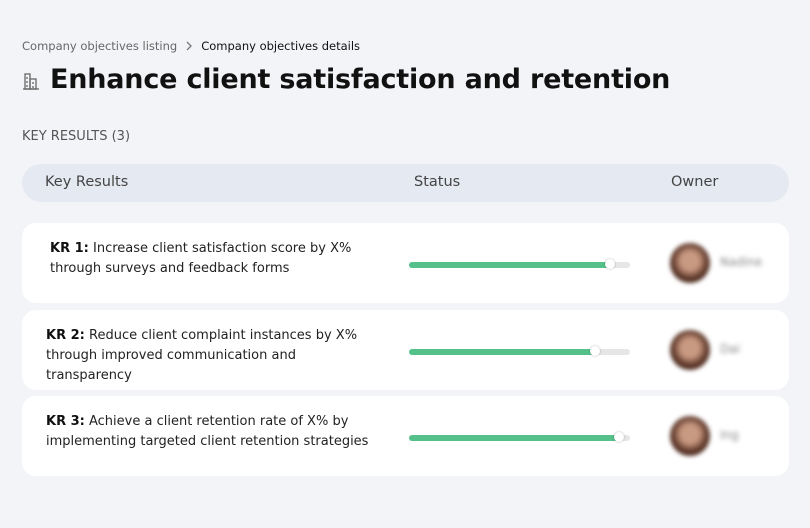 The height and width of the screenshot is (528, 810). What do you see at coordinates (730, 349) in the screenshot?
I see `owner-name: Dai` at bounding box center [730, 349].